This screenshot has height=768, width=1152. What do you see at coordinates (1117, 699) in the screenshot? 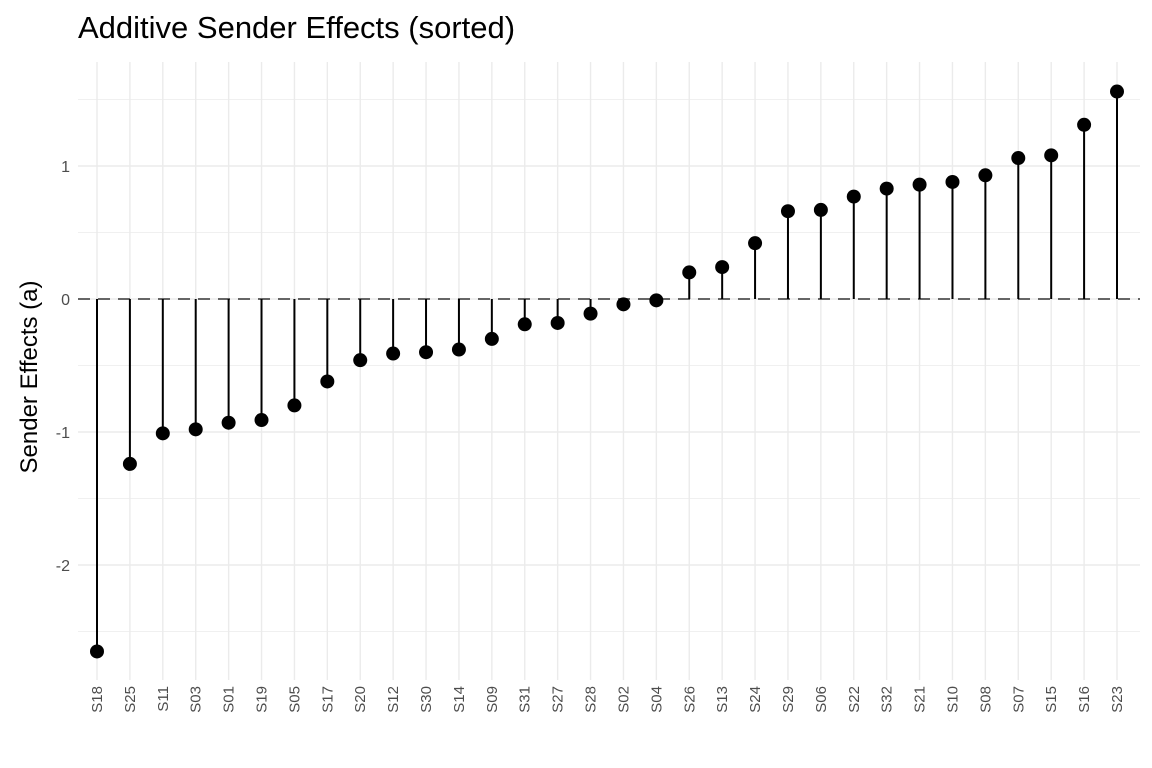
I see `x-tick-label-s23: S23` at bounding box center [1117, 699].